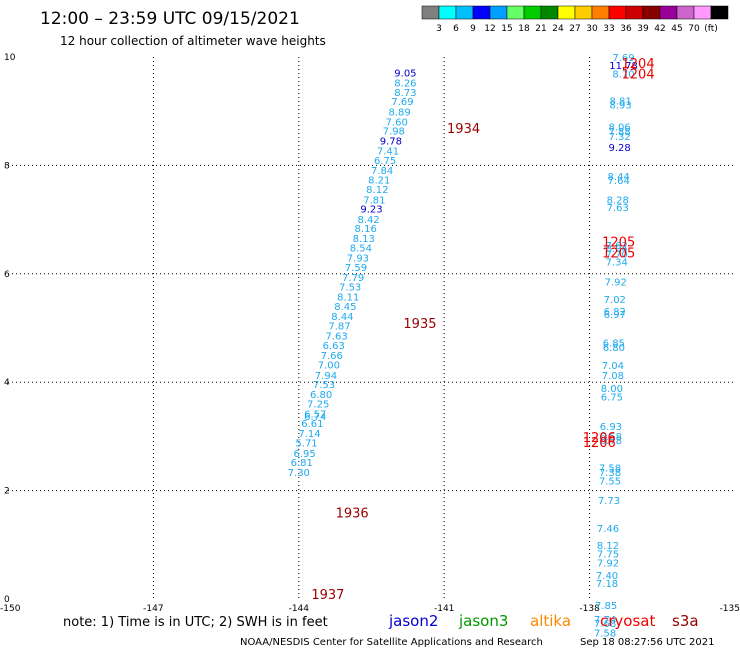  I want to click on wave-height-value: 7.81, so click(374, 200).